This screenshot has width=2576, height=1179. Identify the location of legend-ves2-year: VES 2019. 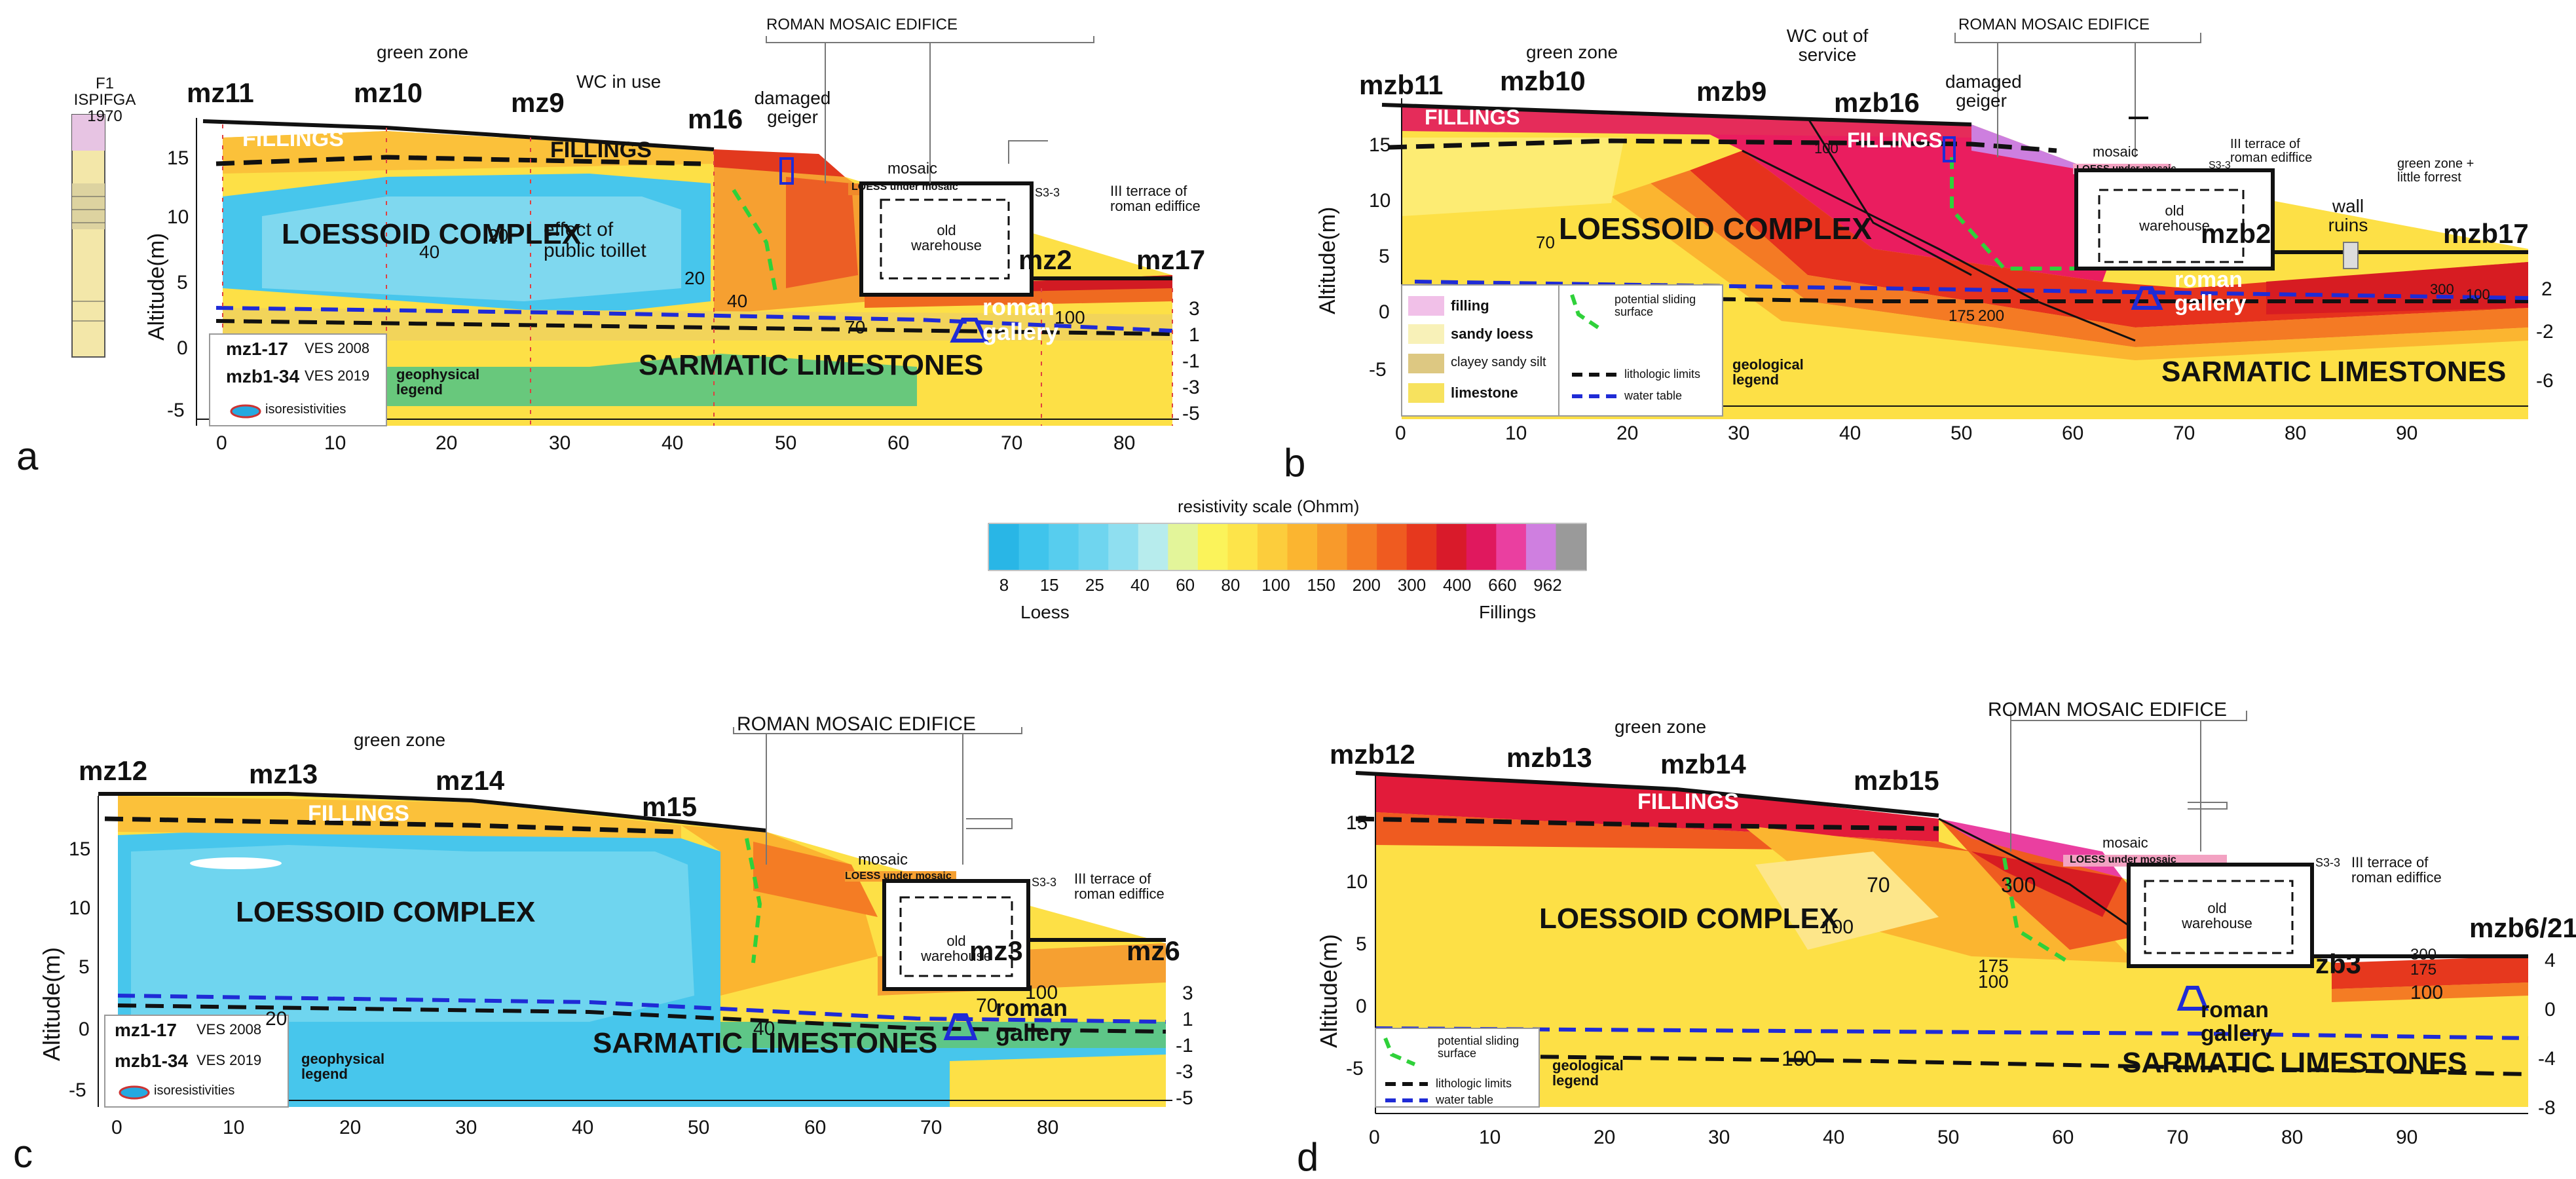
(337, 376).